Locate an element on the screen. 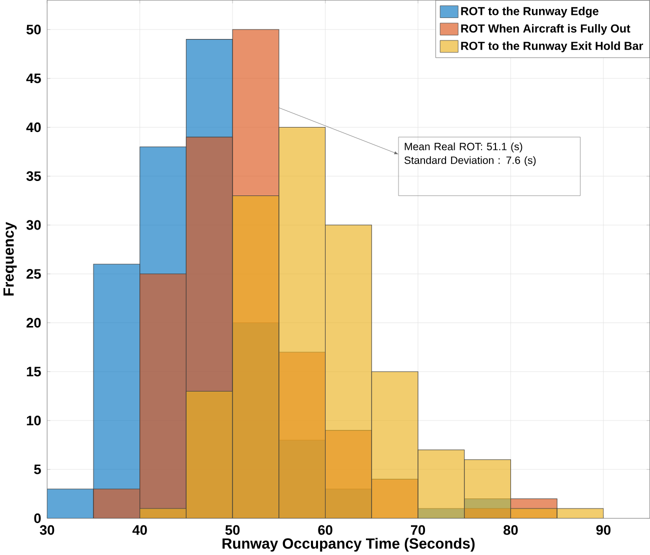 This screenshot has height=555, width=650. x-tick-label: 70 is located at coordinates (418, 530).